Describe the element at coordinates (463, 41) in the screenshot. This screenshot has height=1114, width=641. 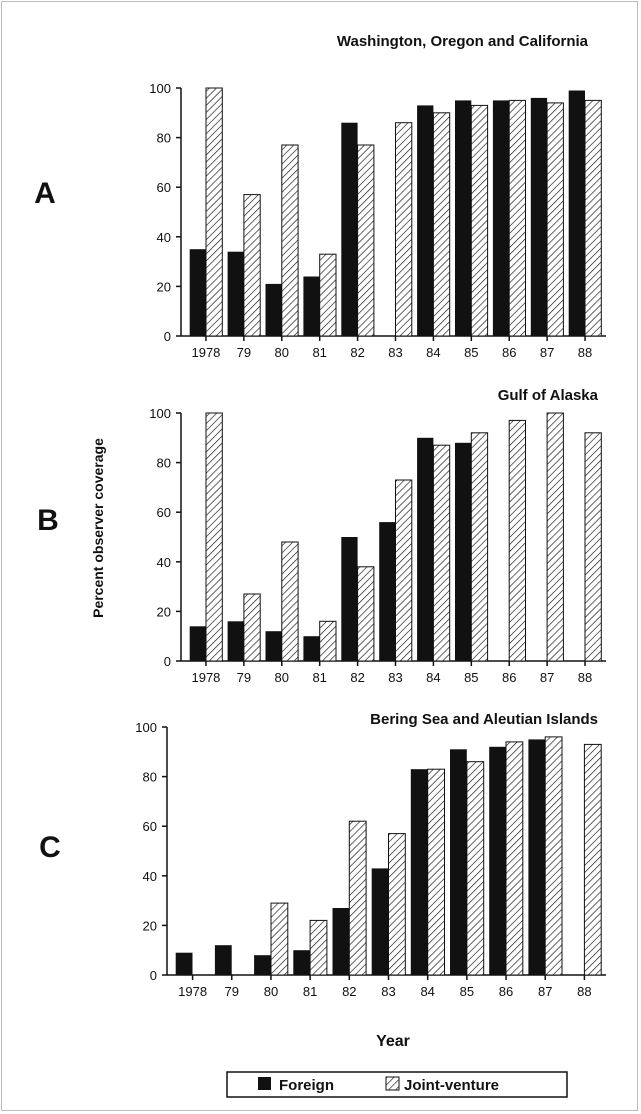
I see `panel-title: Washington, Oregon and California` at that location.